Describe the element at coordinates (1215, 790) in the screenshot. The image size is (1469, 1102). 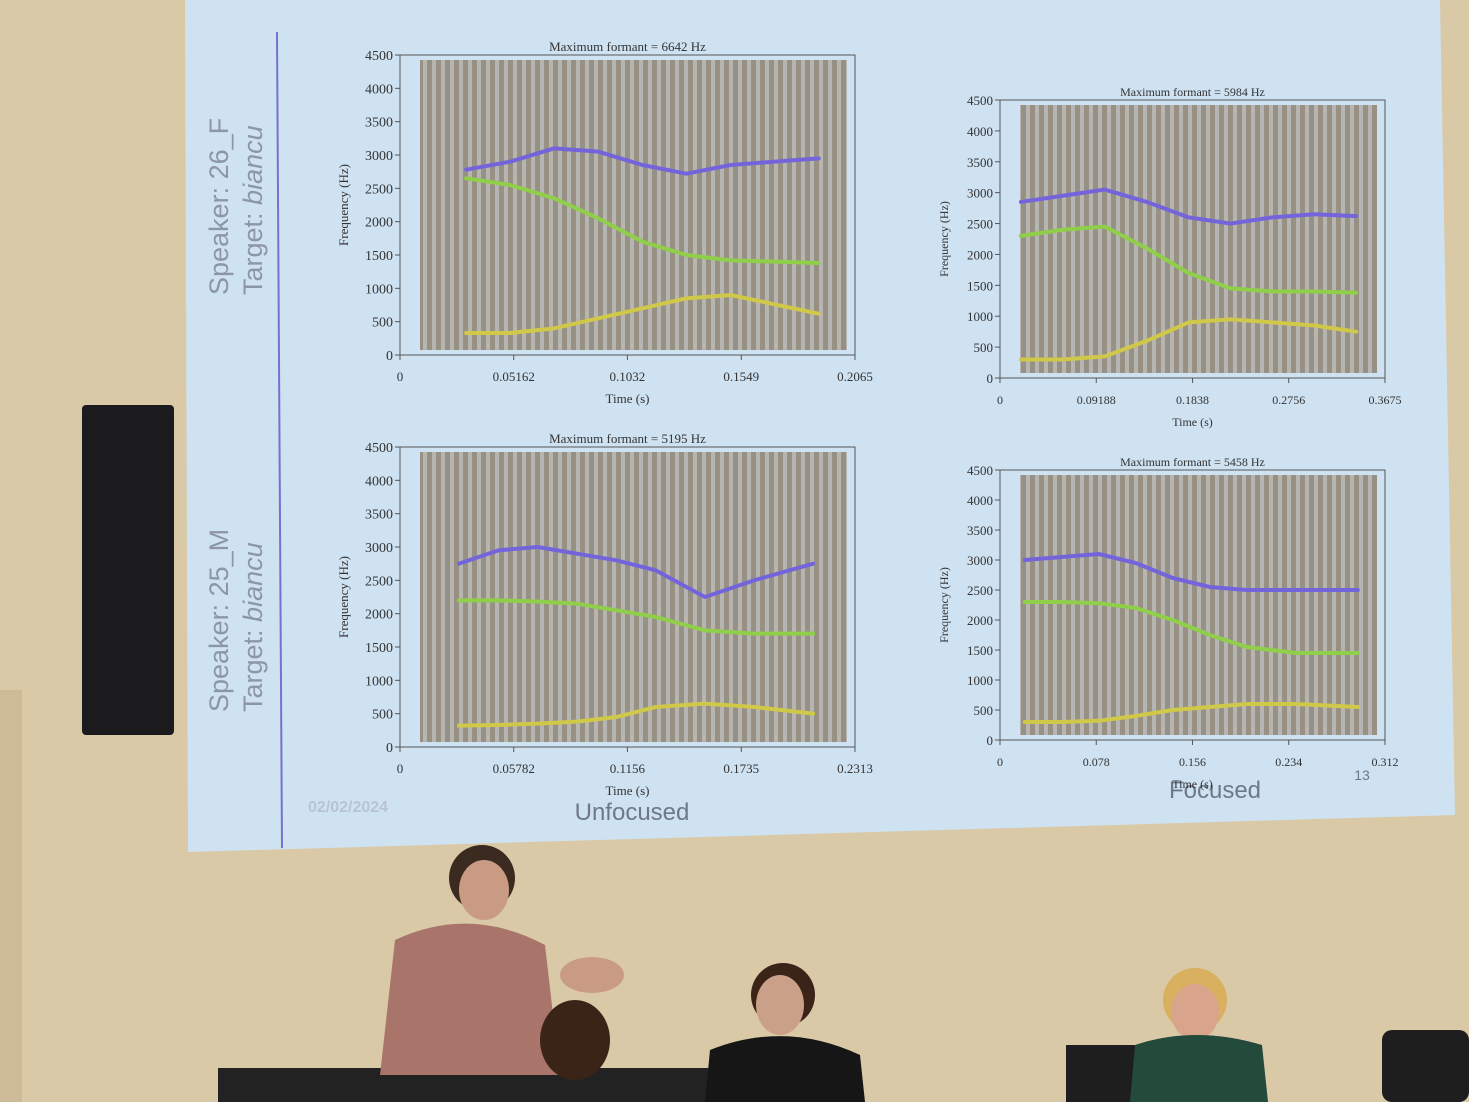
I see `column-label: Focused` at that location.